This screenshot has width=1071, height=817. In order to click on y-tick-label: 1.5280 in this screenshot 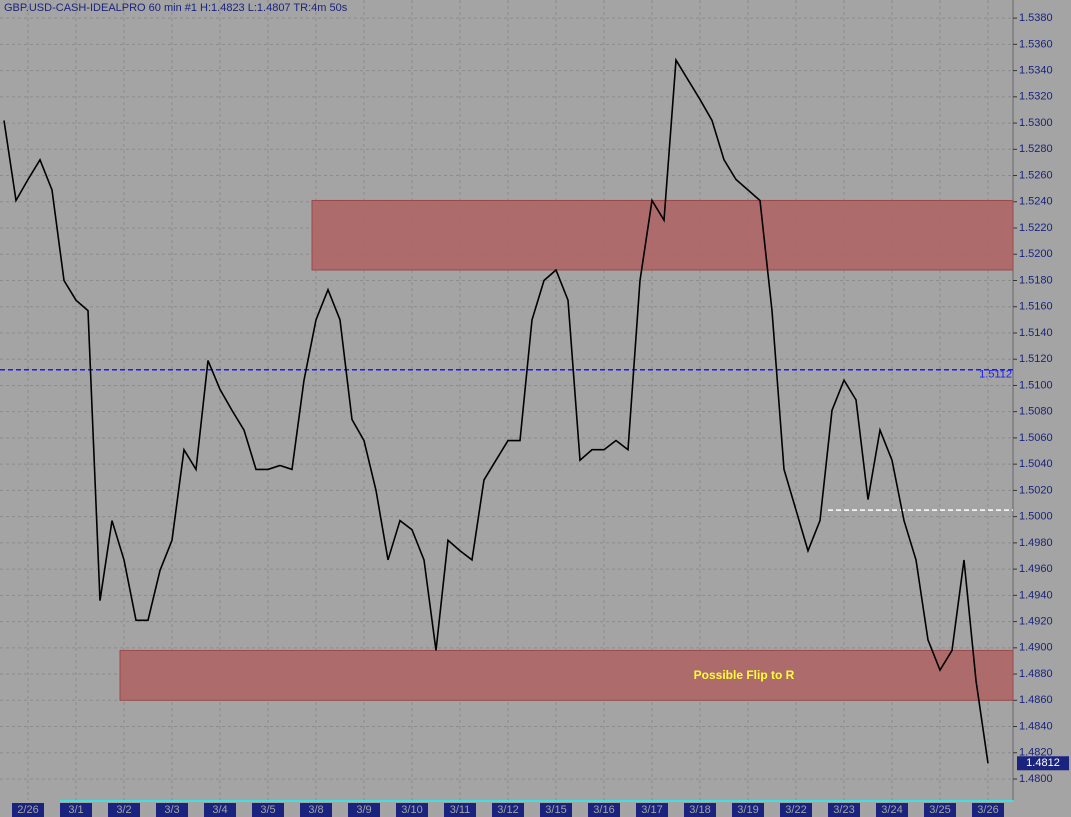, I will do `click(1036, 149)`.